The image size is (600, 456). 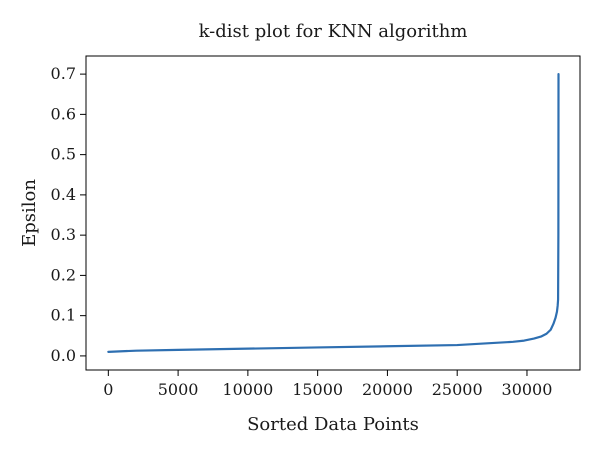 I want to click on y-tick-label: 0.6, so click(x=63, y=113).